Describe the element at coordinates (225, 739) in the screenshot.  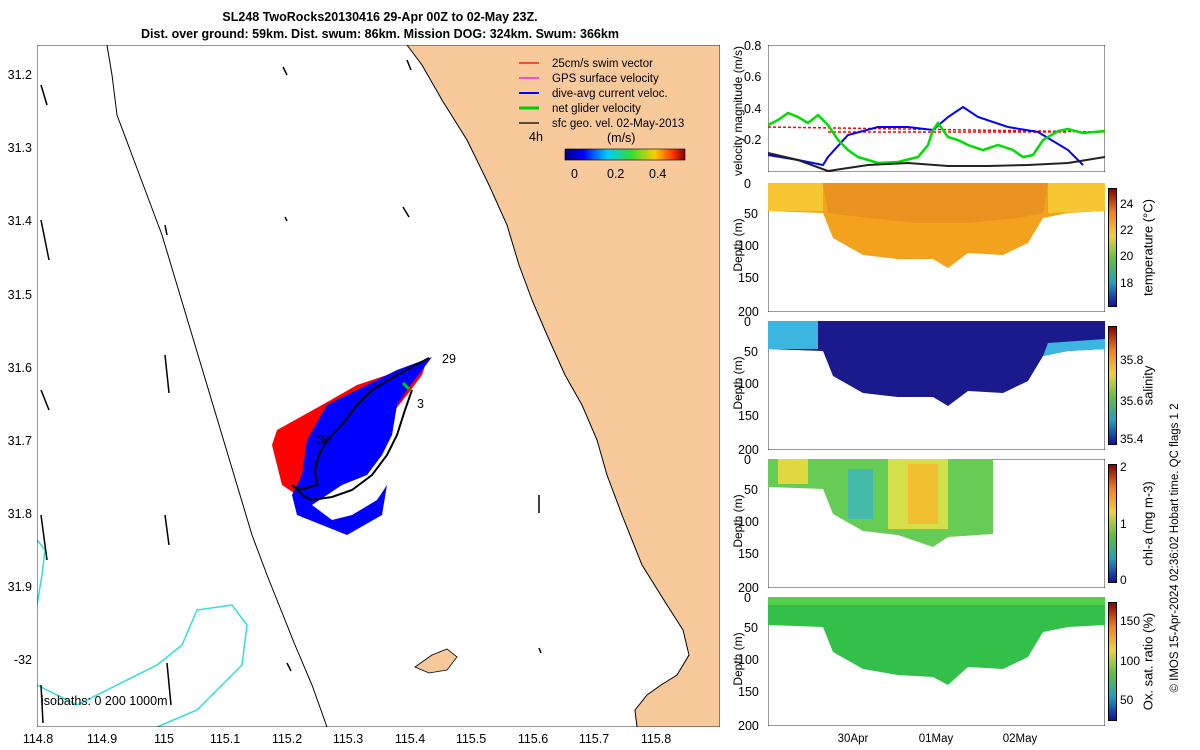
I see `map-xtick: 115.1` at that location.